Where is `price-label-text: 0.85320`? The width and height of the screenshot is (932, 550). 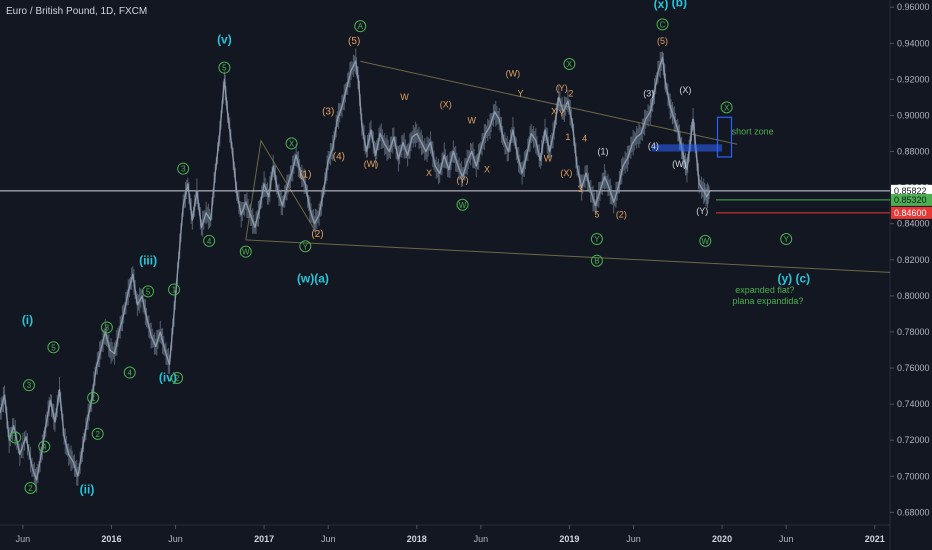
price-label-text: 0.85320 is located at coordinates (910, 200).